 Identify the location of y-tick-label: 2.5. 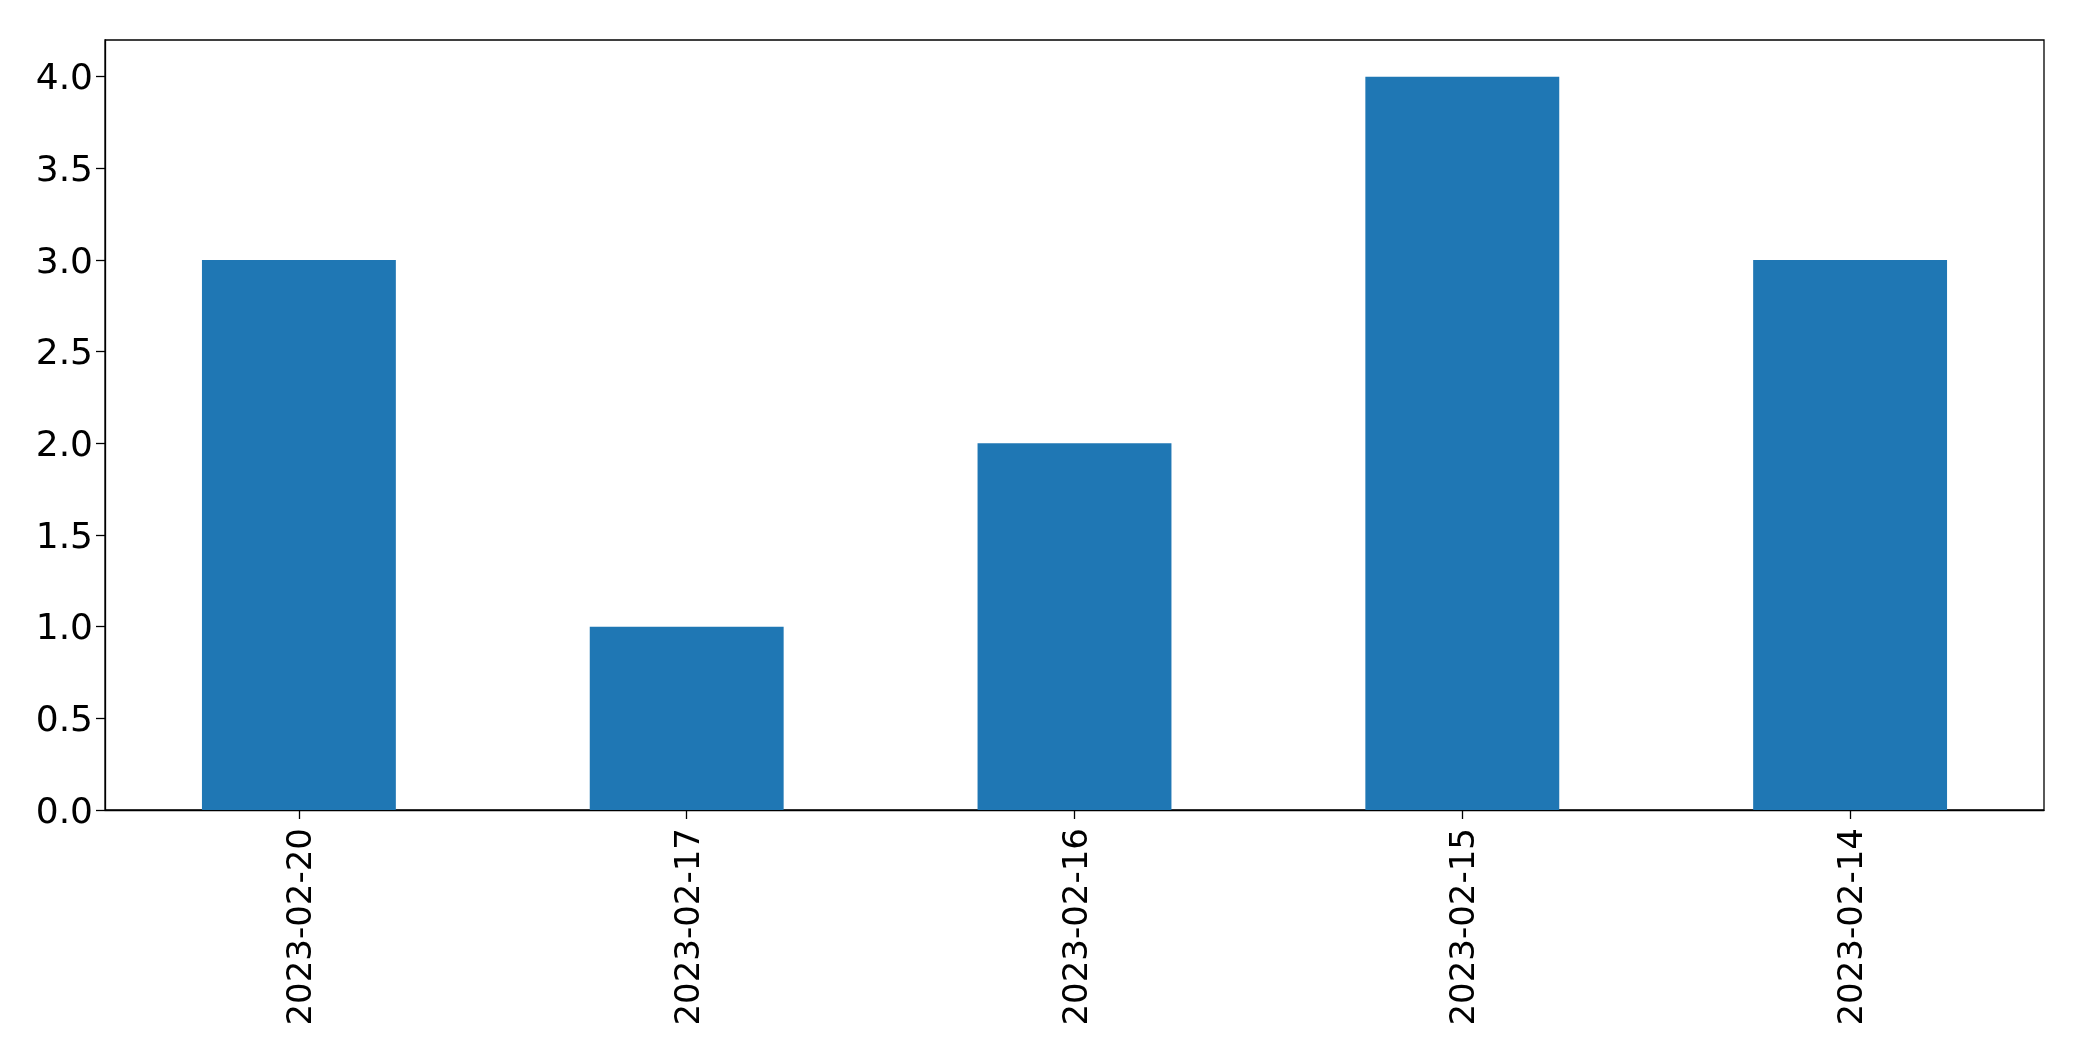
(64, 352).